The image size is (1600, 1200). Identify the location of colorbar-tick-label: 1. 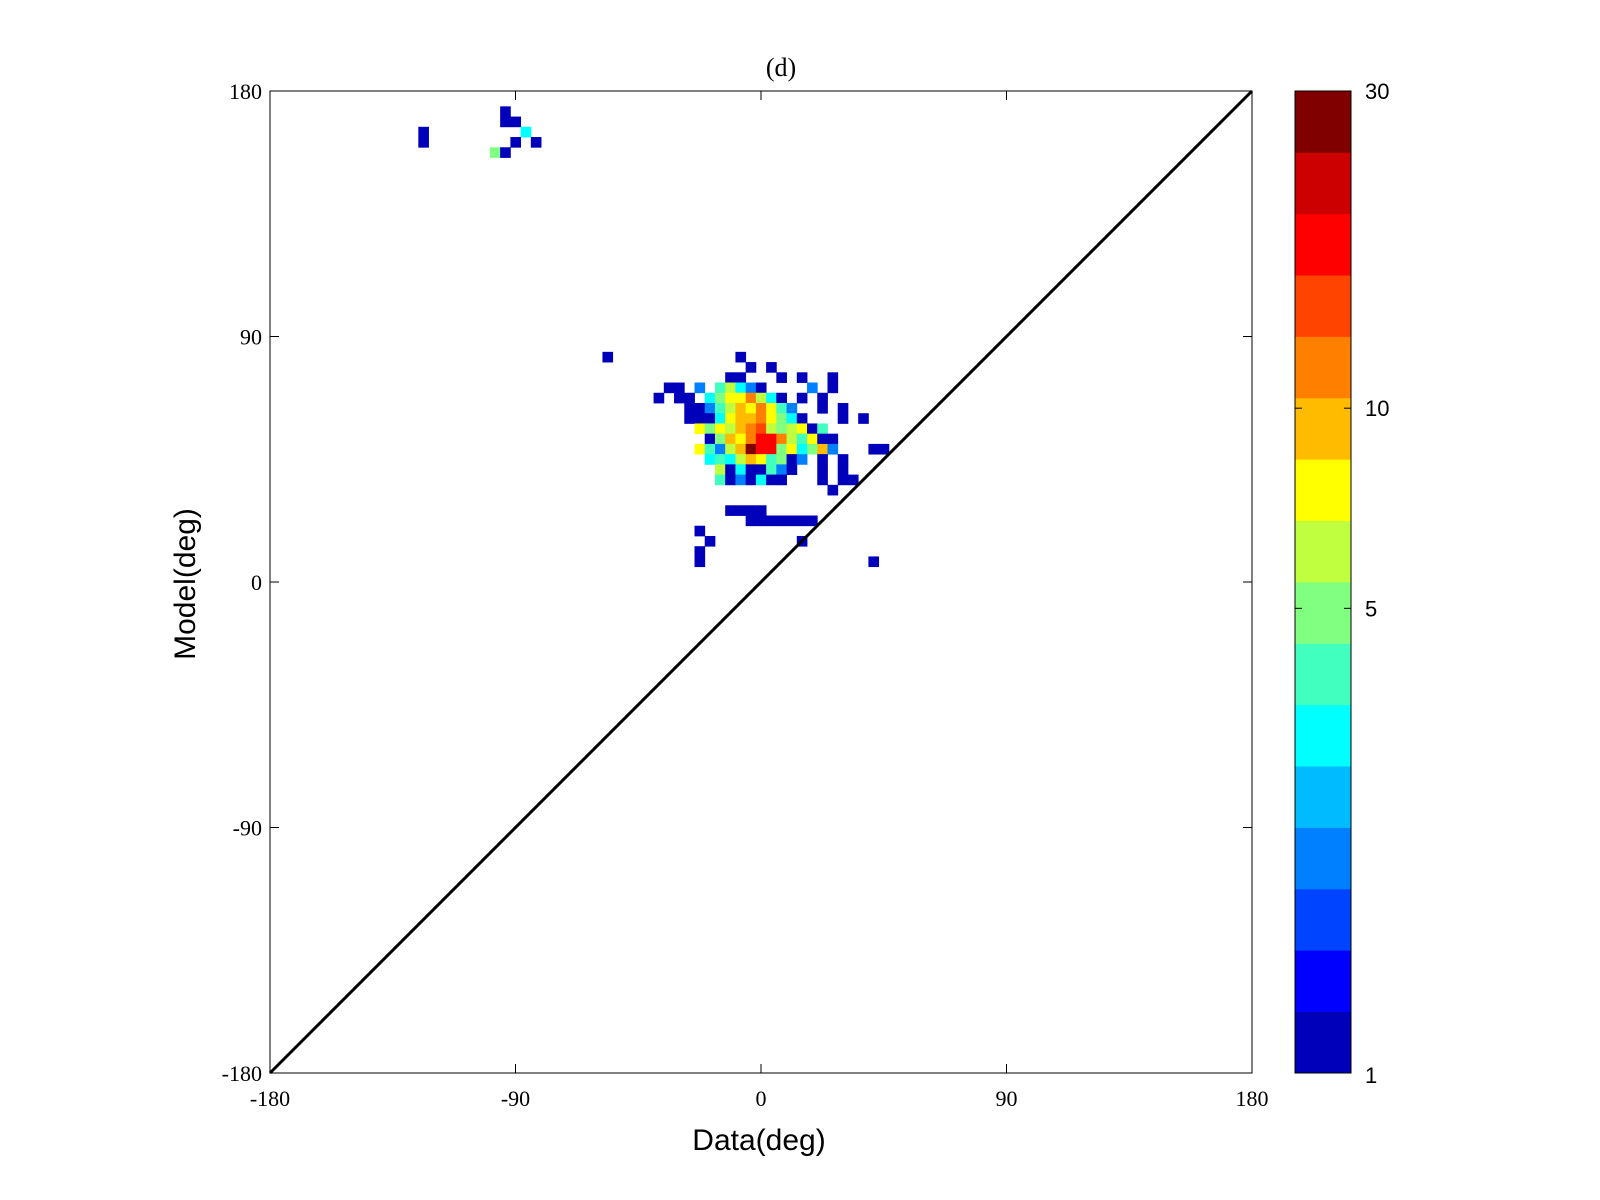
(1371, 1075).